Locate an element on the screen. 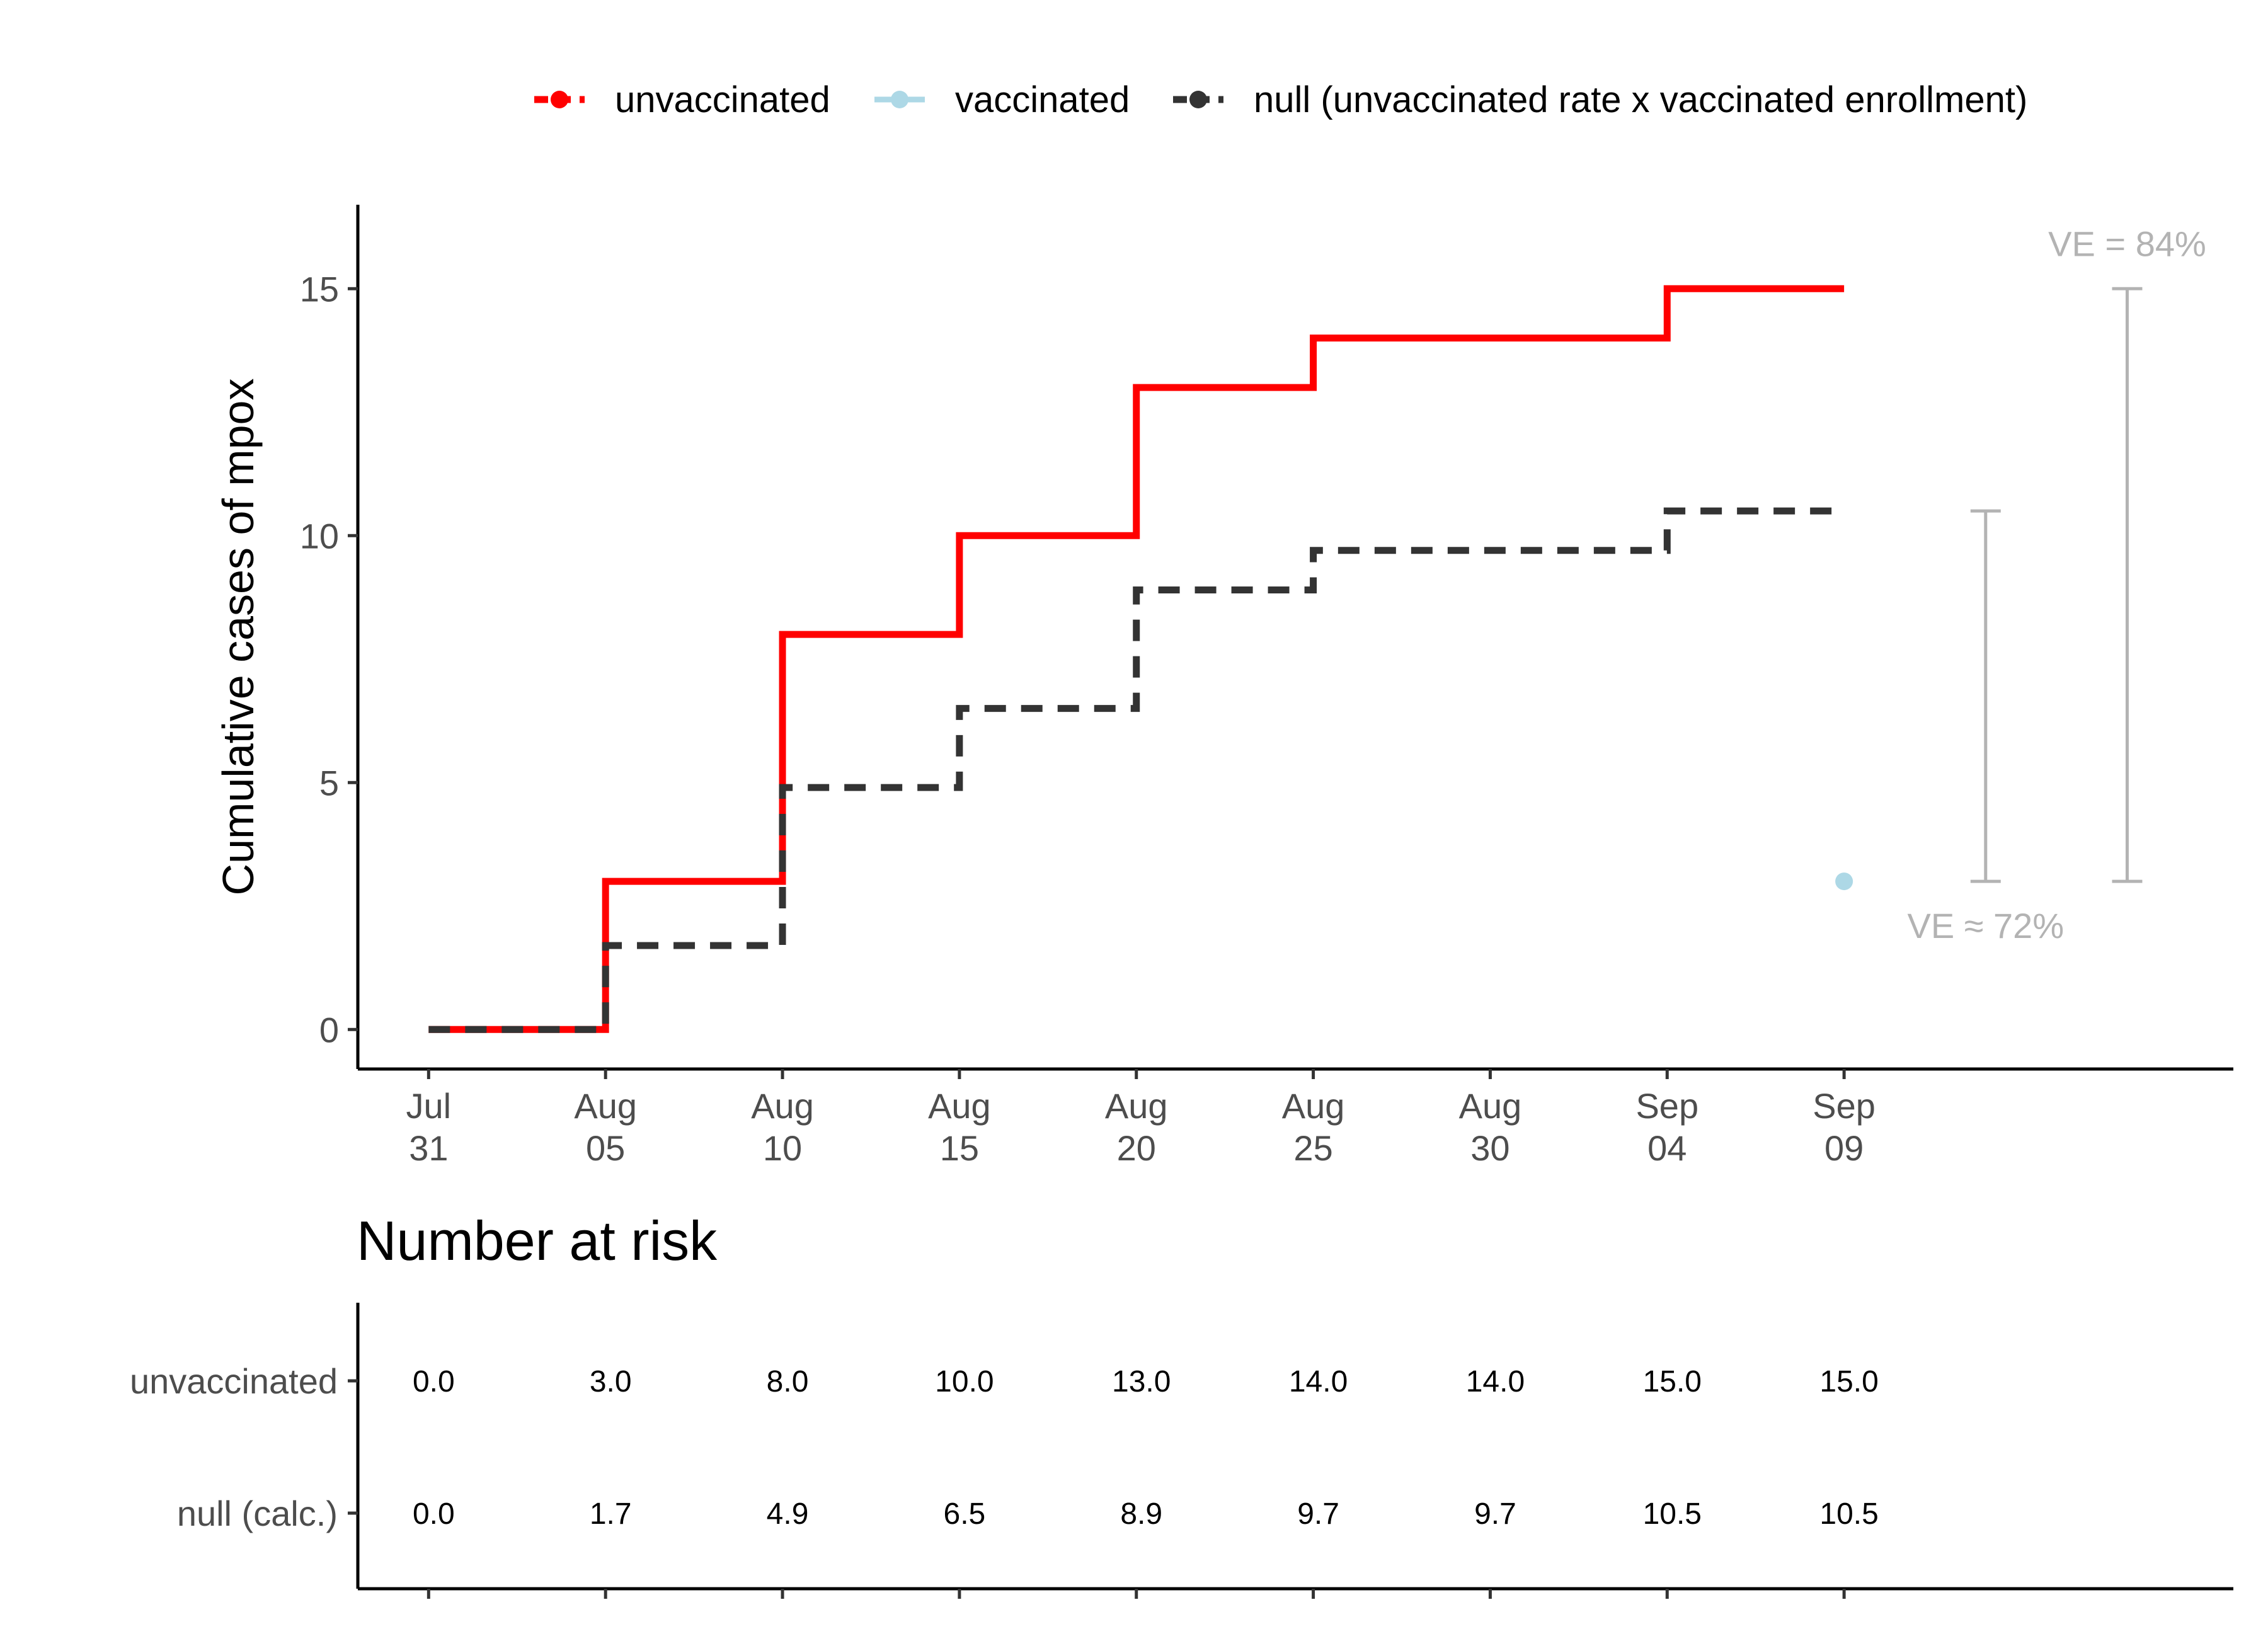 This screenshot has width=2268, height=1641. legend-marker-vaccinated is located at coordinates (899, 100).